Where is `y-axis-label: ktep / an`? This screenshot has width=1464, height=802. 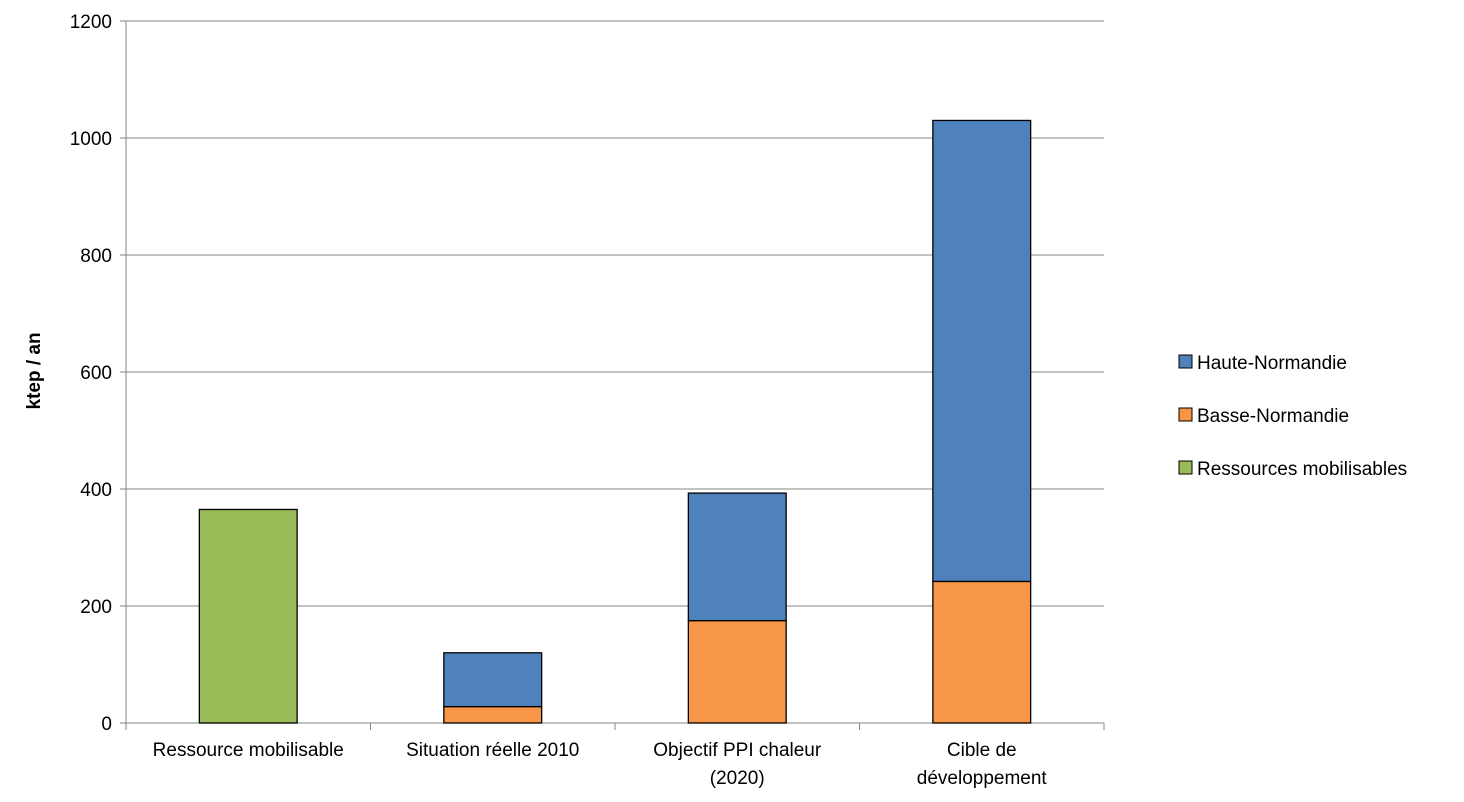
y-axis-label: ktep / an is located at coordinates (34, 370).